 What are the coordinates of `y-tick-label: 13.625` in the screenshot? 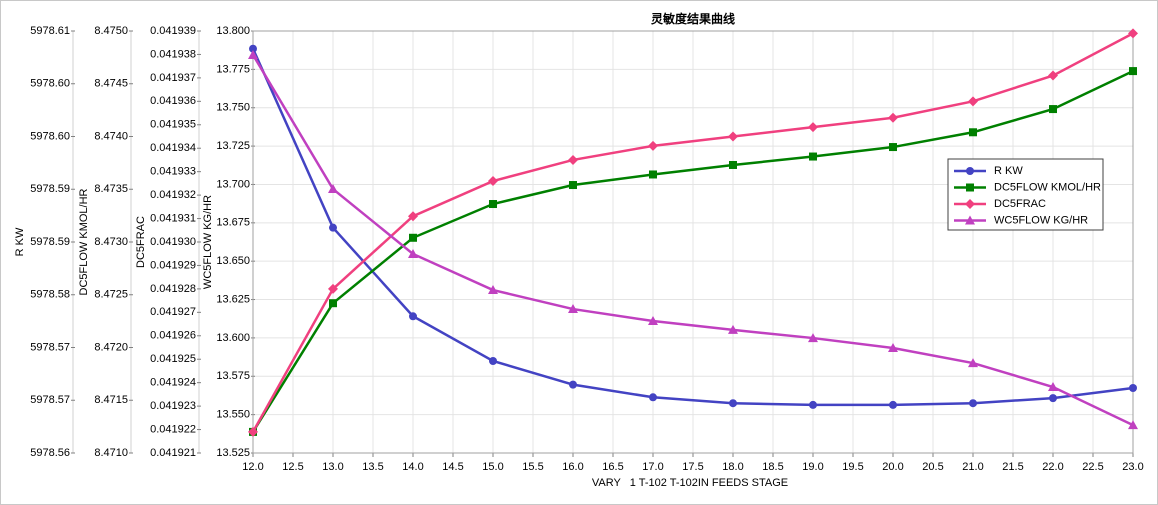 It's located at (233, 299).